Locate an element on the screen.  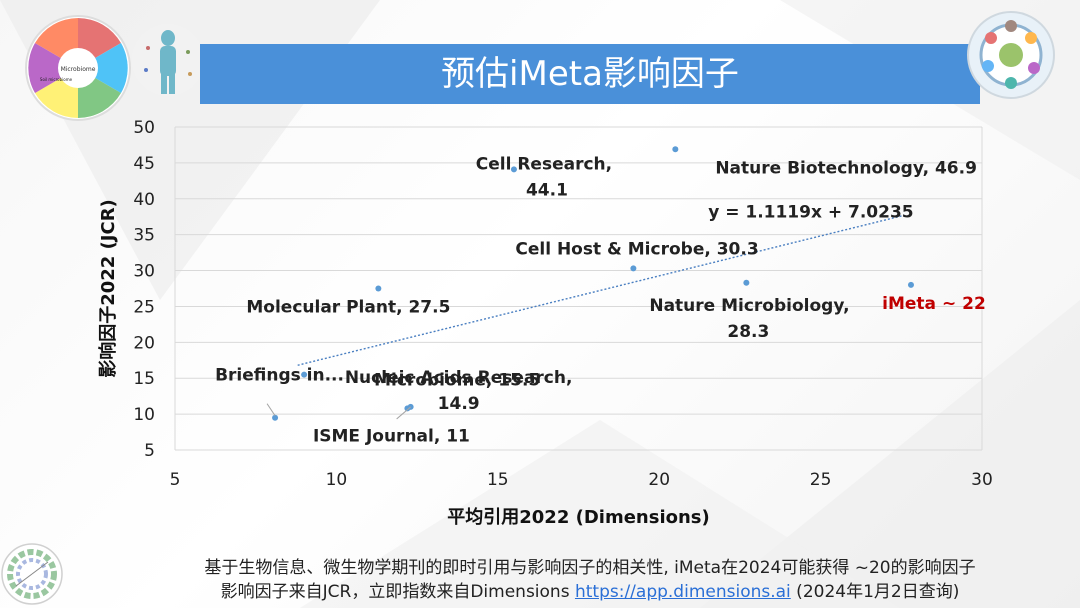
point-cell-research is located at coordinates (513, 169).